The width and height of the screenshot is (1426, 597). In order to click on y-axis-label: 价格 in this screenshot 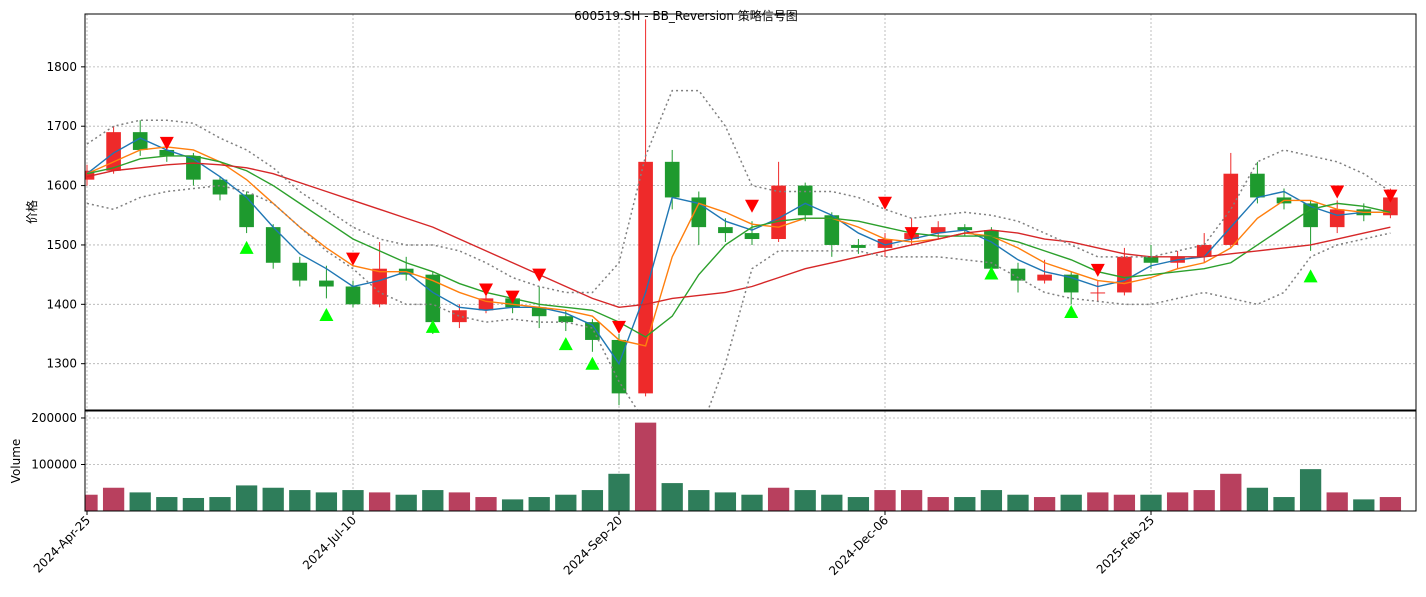, I will do `click(31, 212)`.